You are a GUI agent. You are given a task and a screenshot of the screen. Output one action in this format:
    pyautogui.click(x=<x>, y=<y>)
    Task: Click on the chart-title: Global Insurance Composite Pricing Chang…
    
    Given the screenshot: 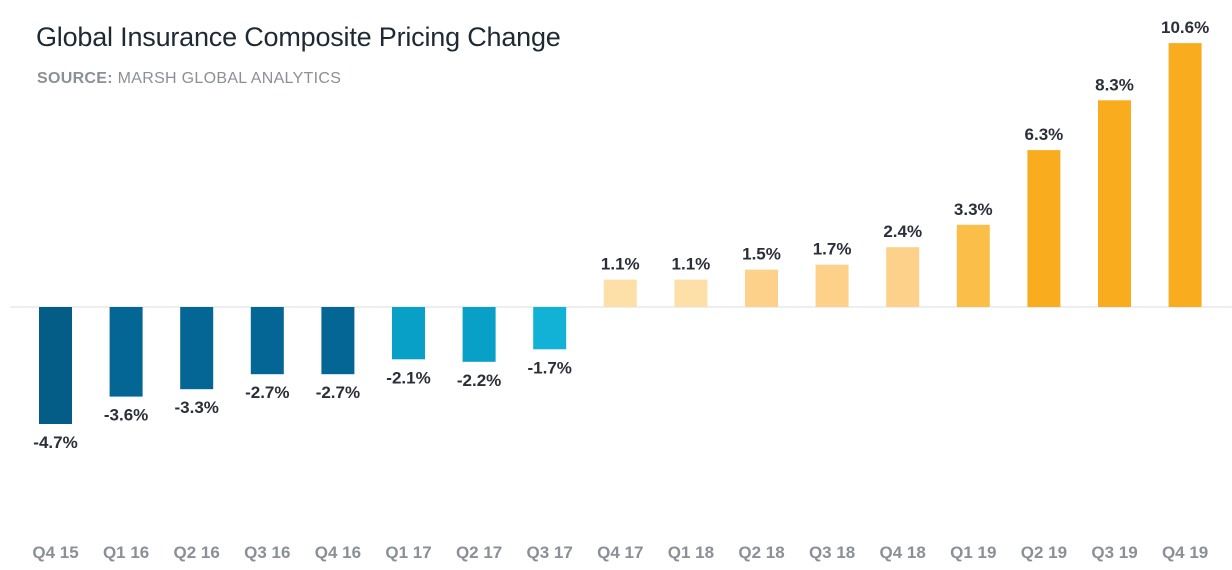 What is the action you would take?
    pyautogui.click(x=298, y=37)
    